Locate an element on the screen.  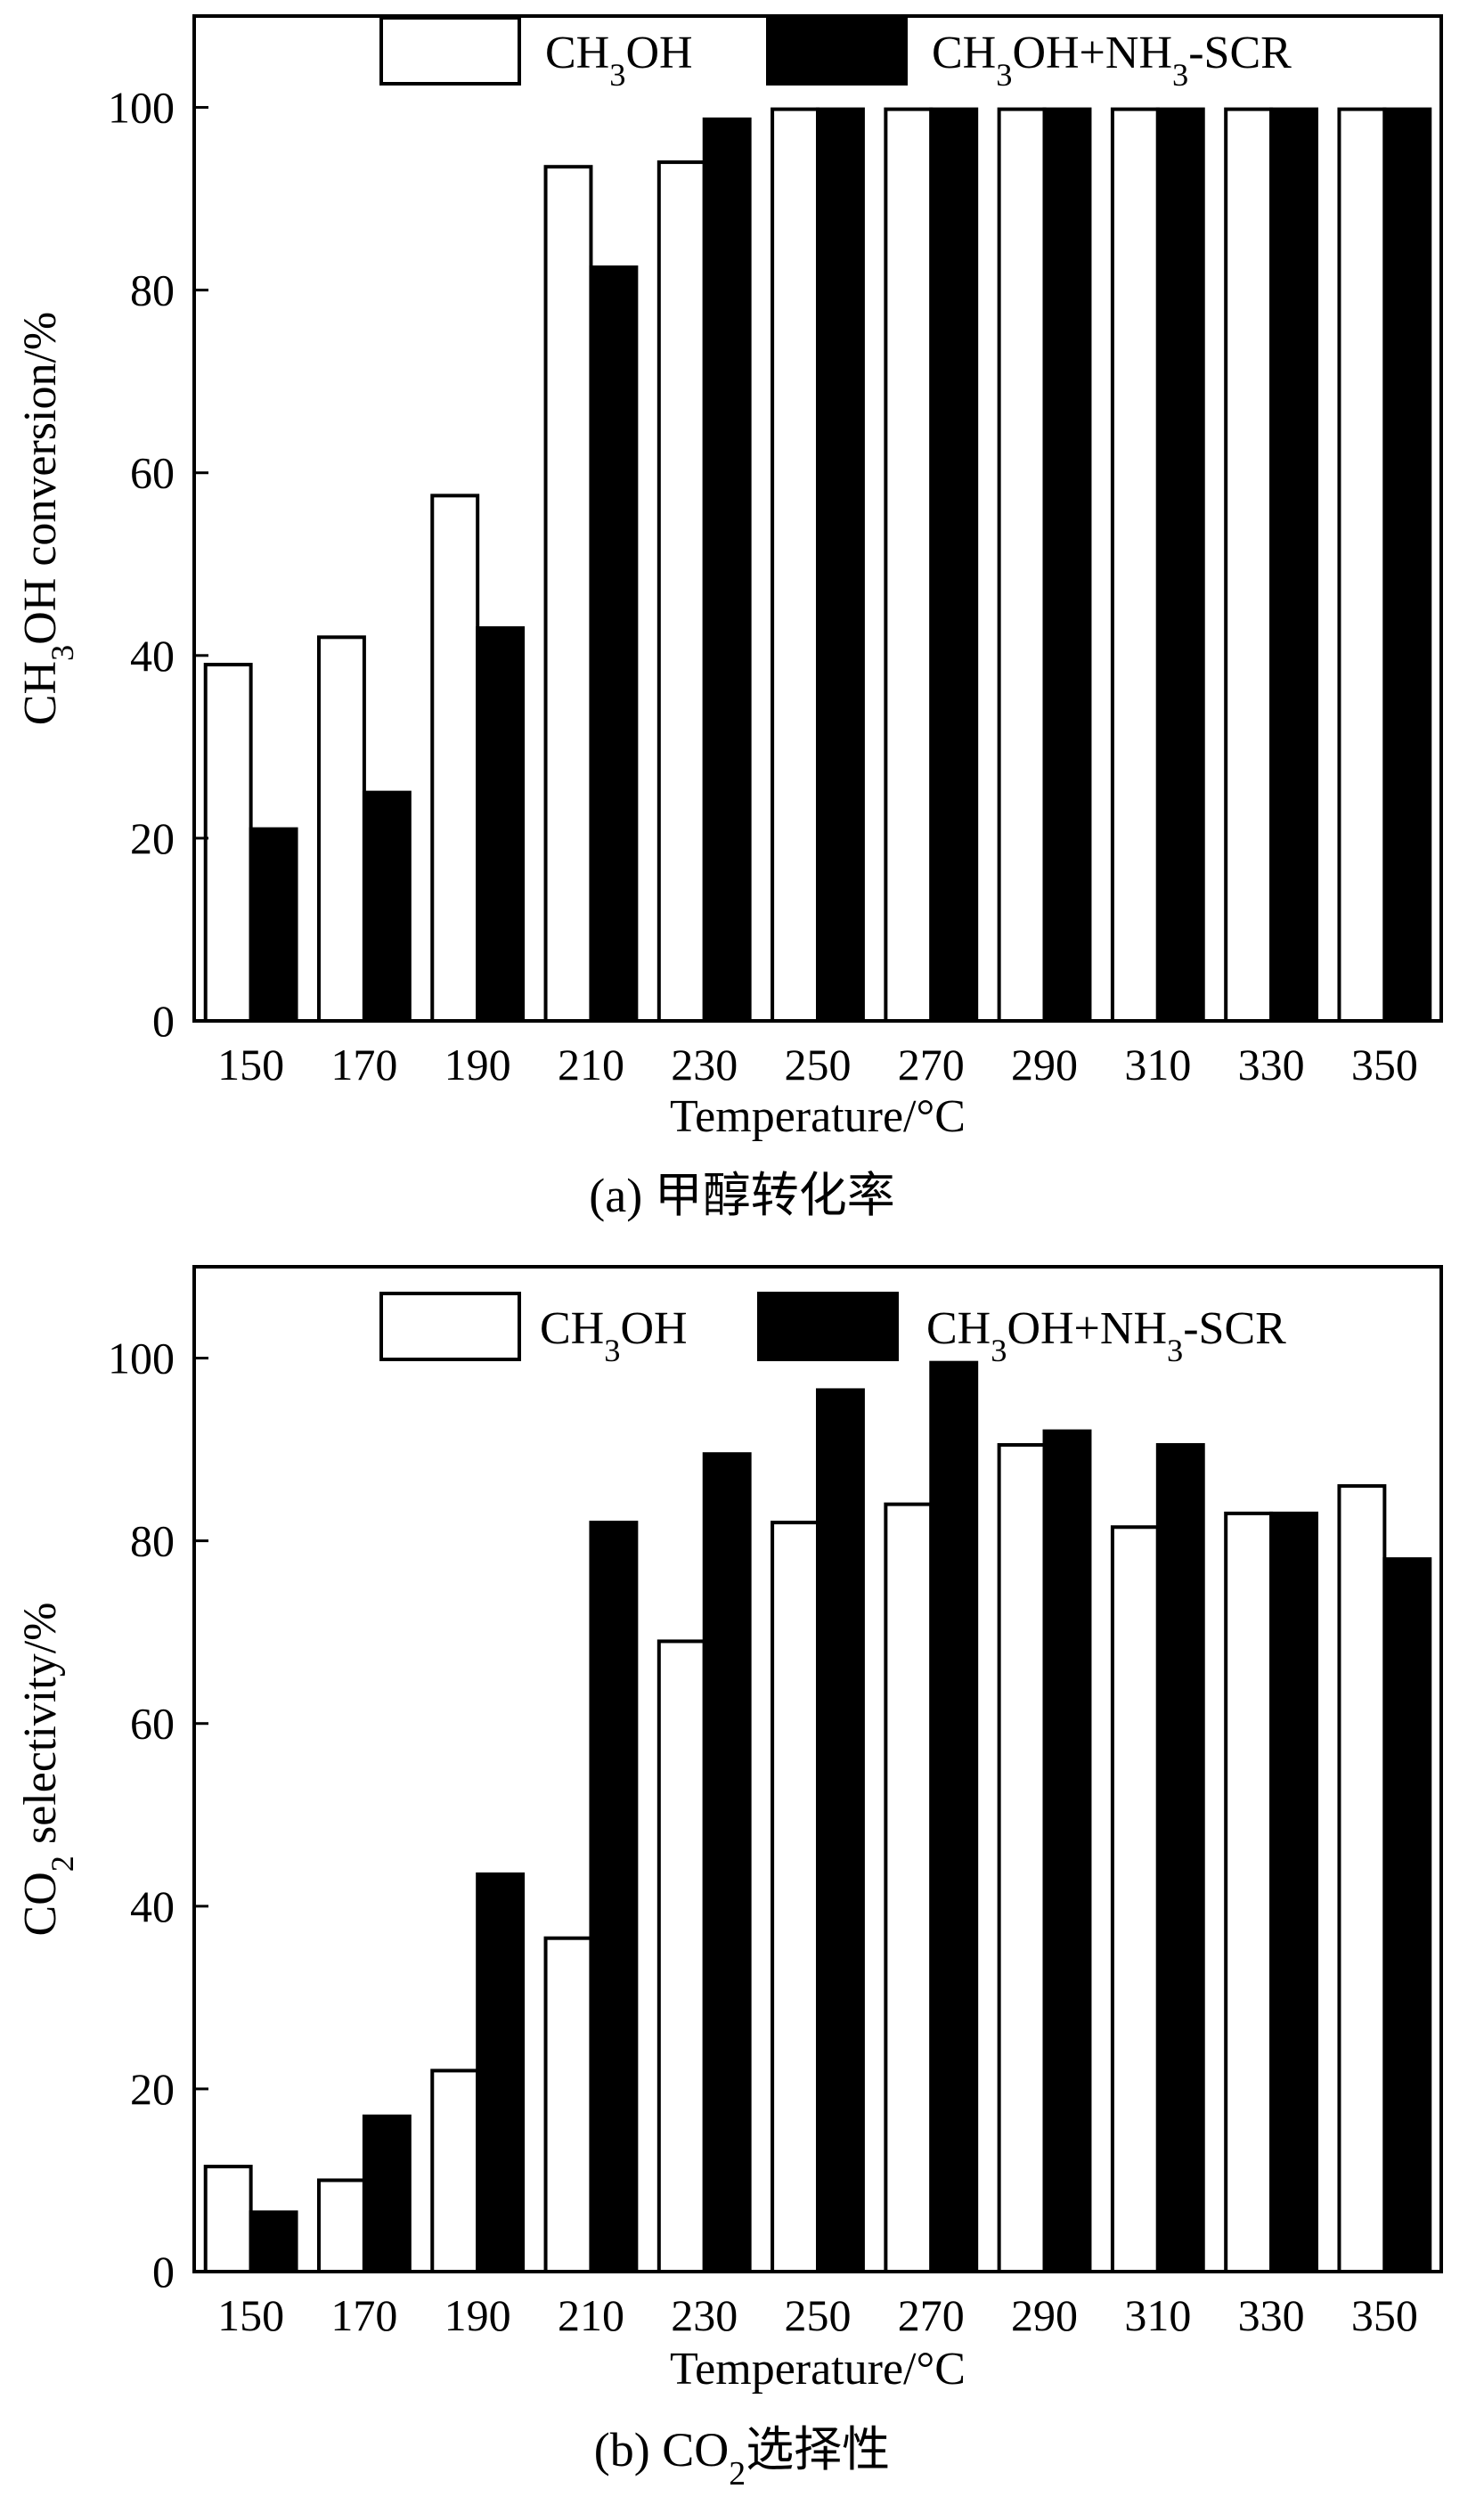
figure-caption-b: (b) CO2选择性 is located at coordinates (742, 2458).